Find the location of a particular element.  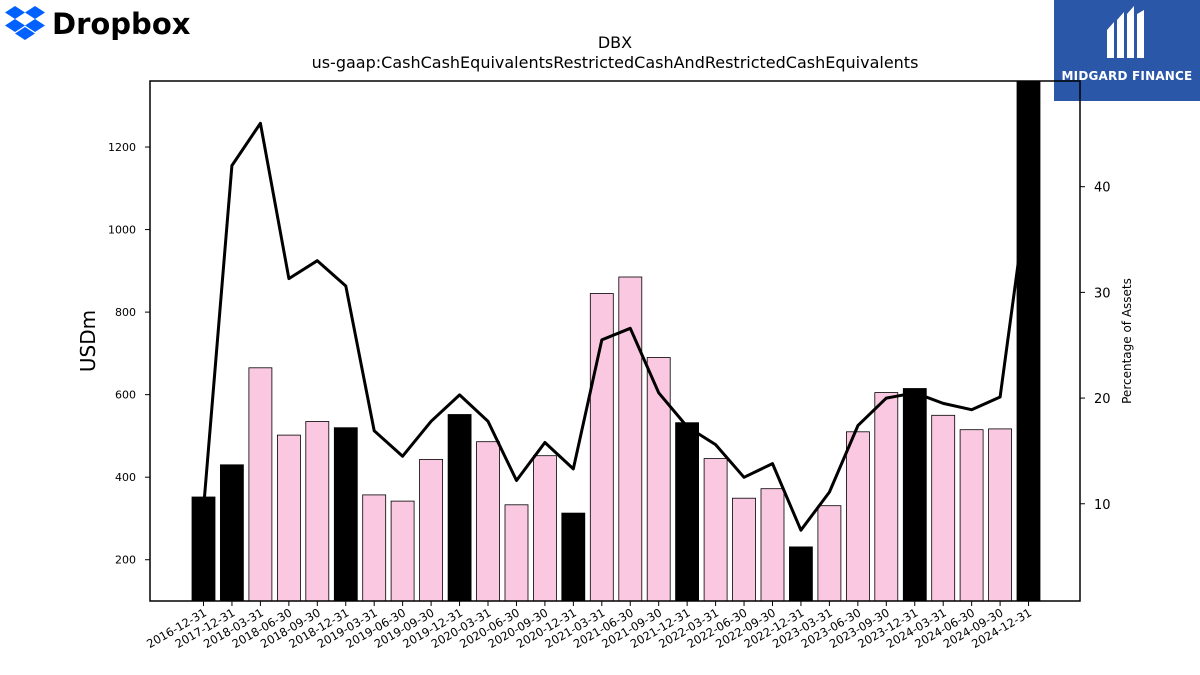

y2-axis-label: Percentage of Assets is located at coordinates (1127, 341).